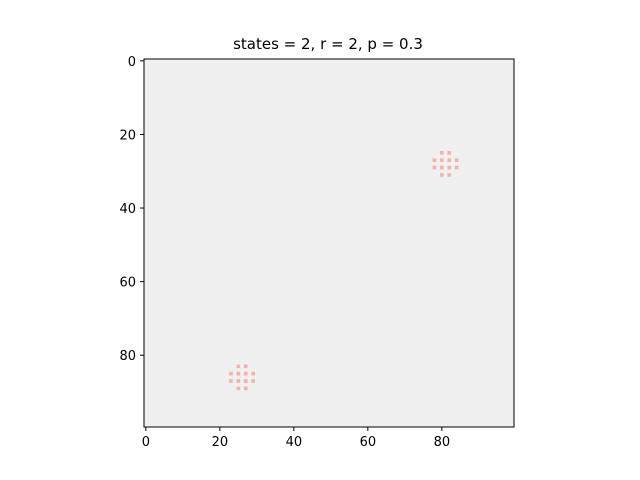 This screenshot has width=640, height=480. Describe the element at coordinates (442, 442) in the screenshot. I see `x-tick-label: 80` at that location.